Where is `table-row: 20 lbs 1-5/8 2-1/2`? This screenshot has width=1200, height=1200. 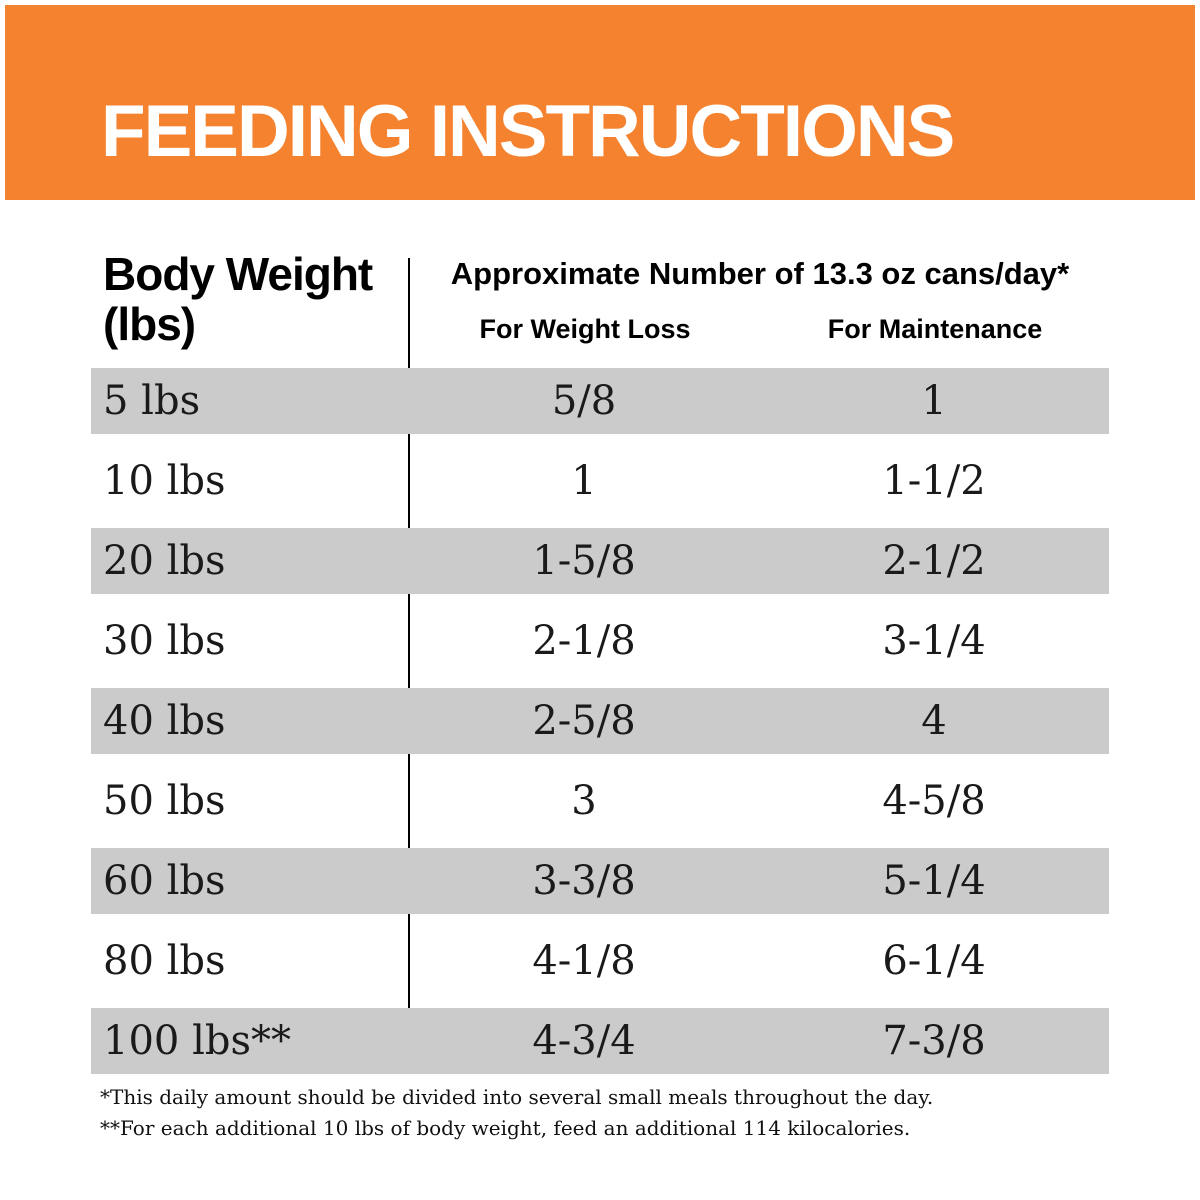
table-row: 20 lbs 1-5/8 2-1/2 is located at coordinates (600, 561).